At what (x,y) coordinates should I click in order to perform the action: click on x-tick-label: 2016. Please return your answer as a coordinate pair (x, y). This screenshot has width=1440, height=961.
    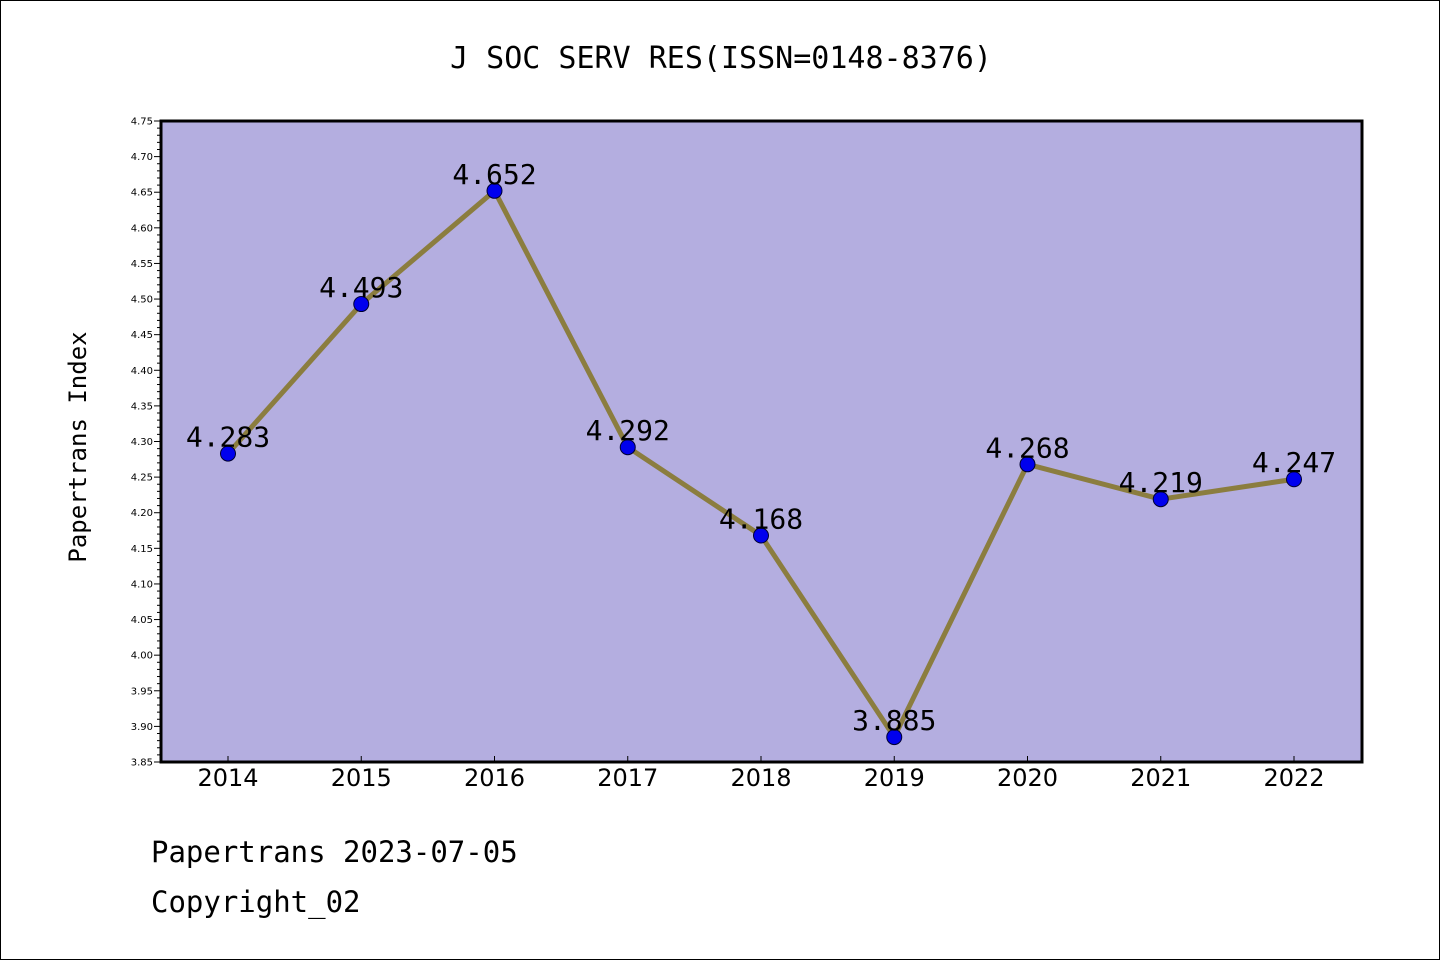
    Looking at the image, I should click on (494, 778).